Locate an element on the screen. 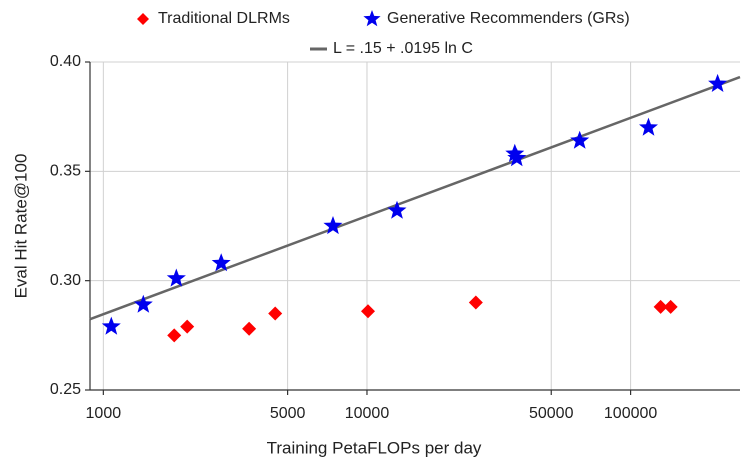 This screenshot has height=470, width=748. y-tick-label: 0.25 is located at coordinates (65, 389).